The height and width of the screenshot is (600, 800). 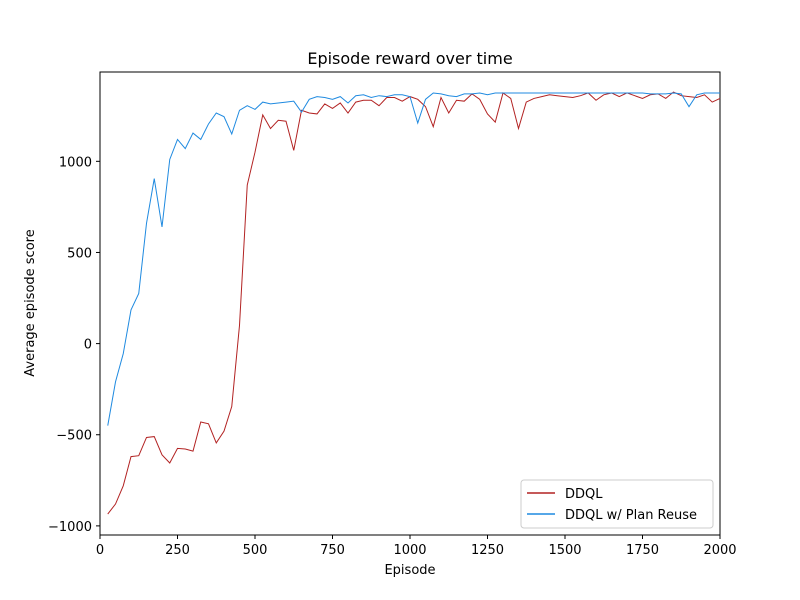 What do you see at coordinates (642, 550) in the screenshot?
I see `x-tick-label: 1750` at bounding box center [642, 550].